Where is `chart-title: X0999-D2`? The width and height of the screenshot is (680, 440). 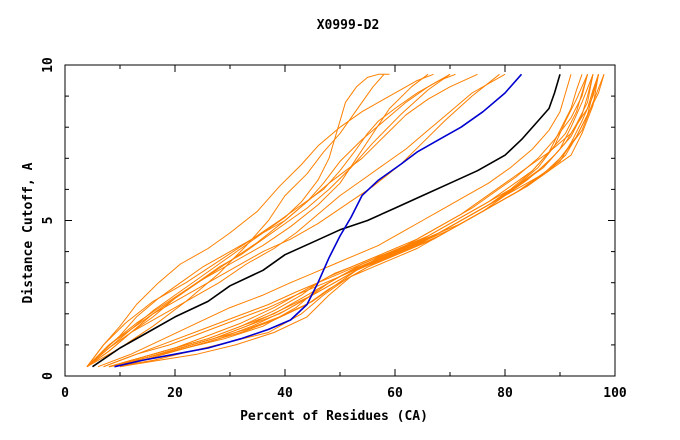 chart-title: X0999-D2 is located at coordinates (348, 25).